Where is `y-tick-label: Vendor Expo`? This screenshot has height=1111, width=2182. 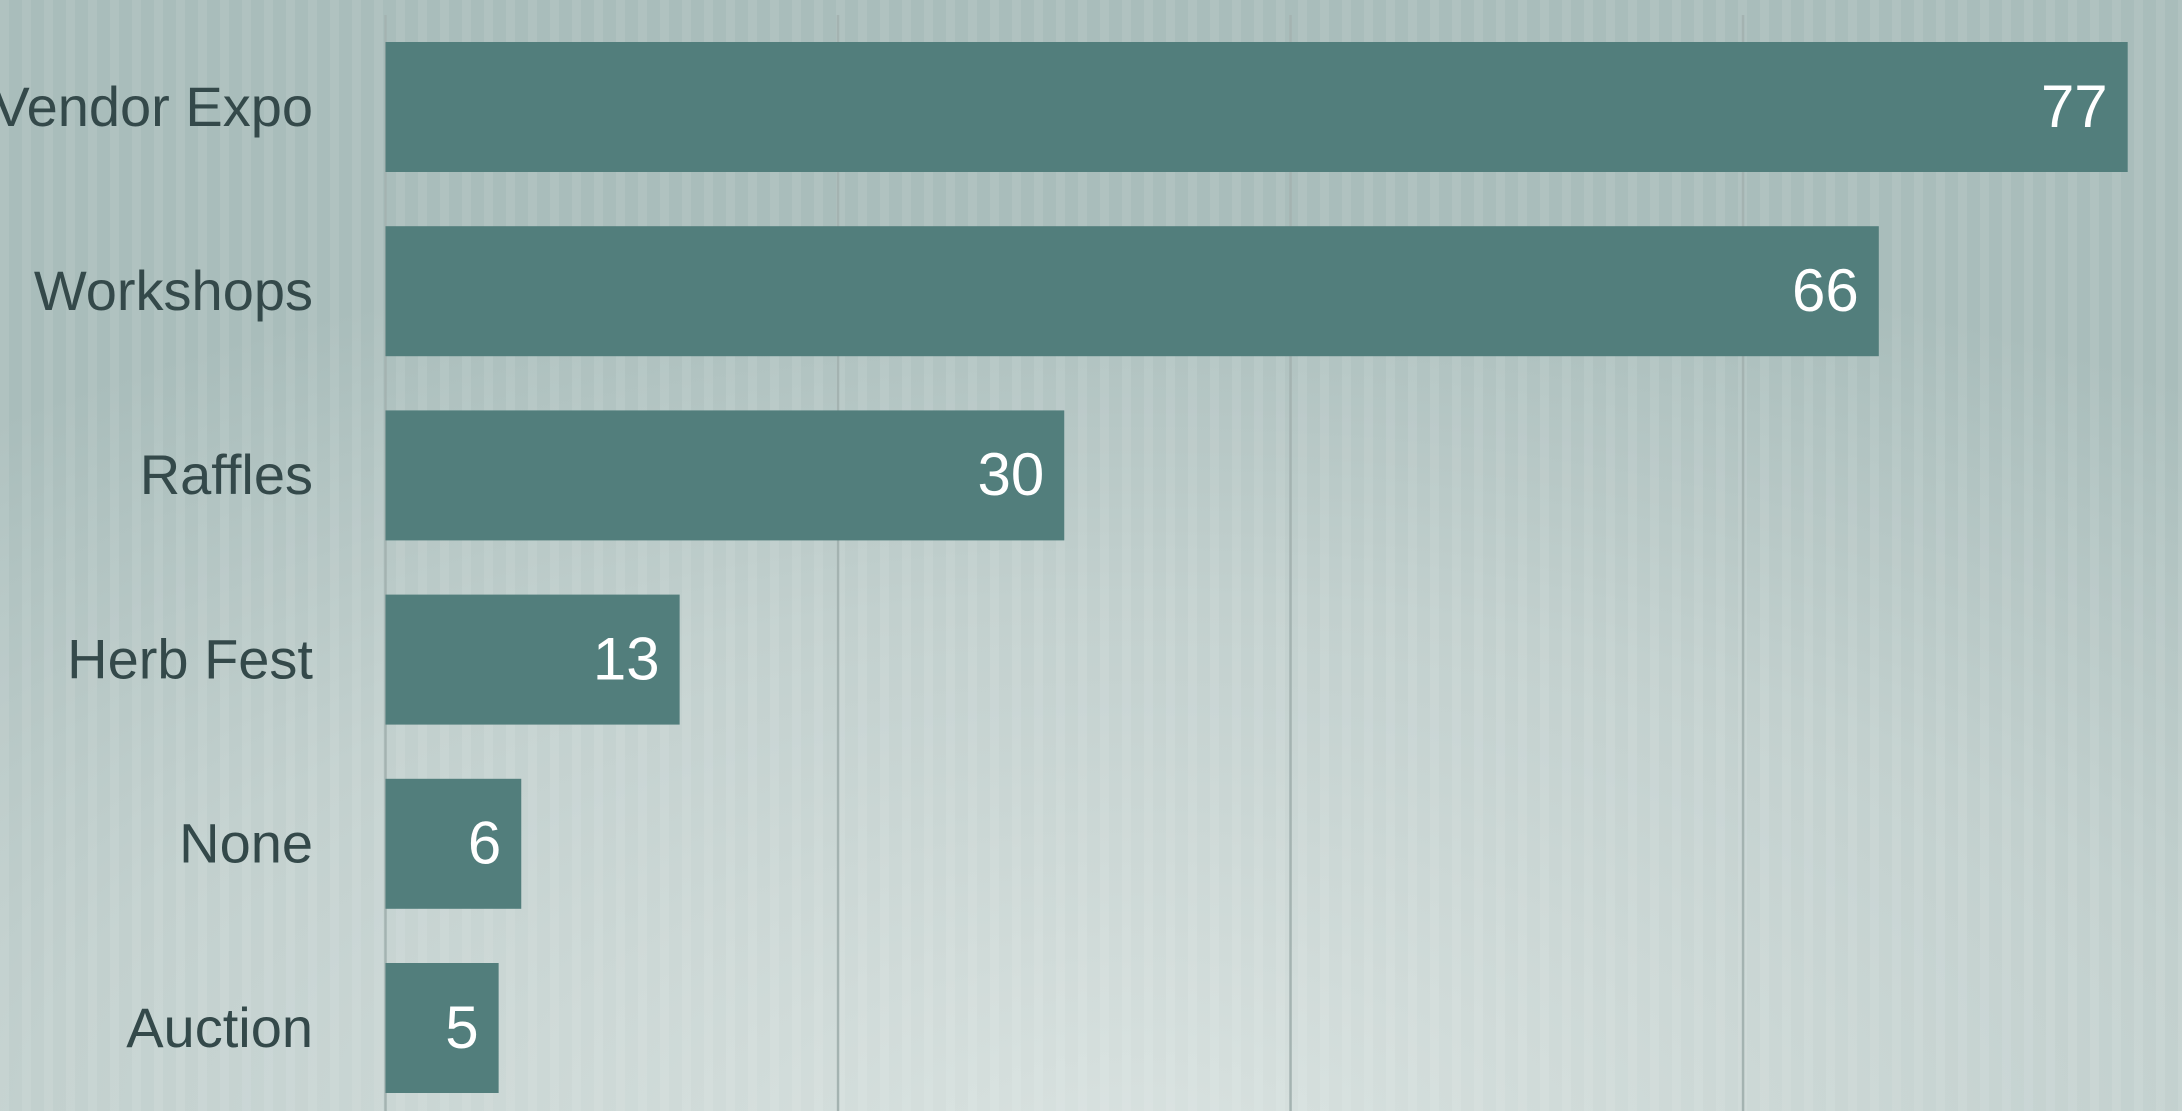 y-tick-label: Vendor Expo is located at coordinates (156, 106).